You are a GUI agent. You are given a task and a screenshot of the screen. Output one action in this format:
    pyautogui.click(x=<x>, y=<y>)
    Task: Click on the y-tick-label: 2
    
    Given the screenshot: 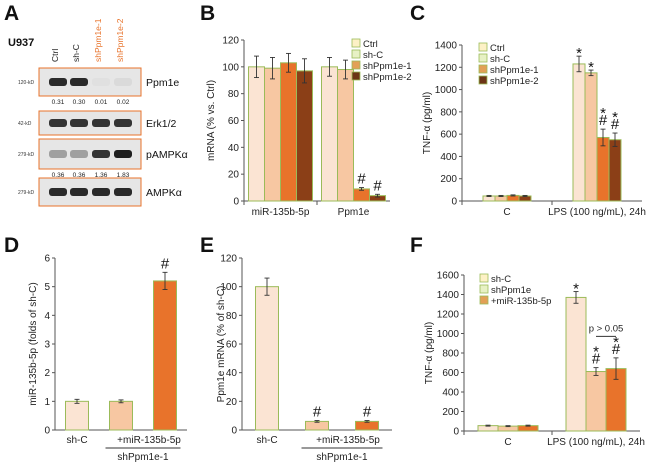 What is the action you would take?
    pyautogui.click(x=47, y=373)
    